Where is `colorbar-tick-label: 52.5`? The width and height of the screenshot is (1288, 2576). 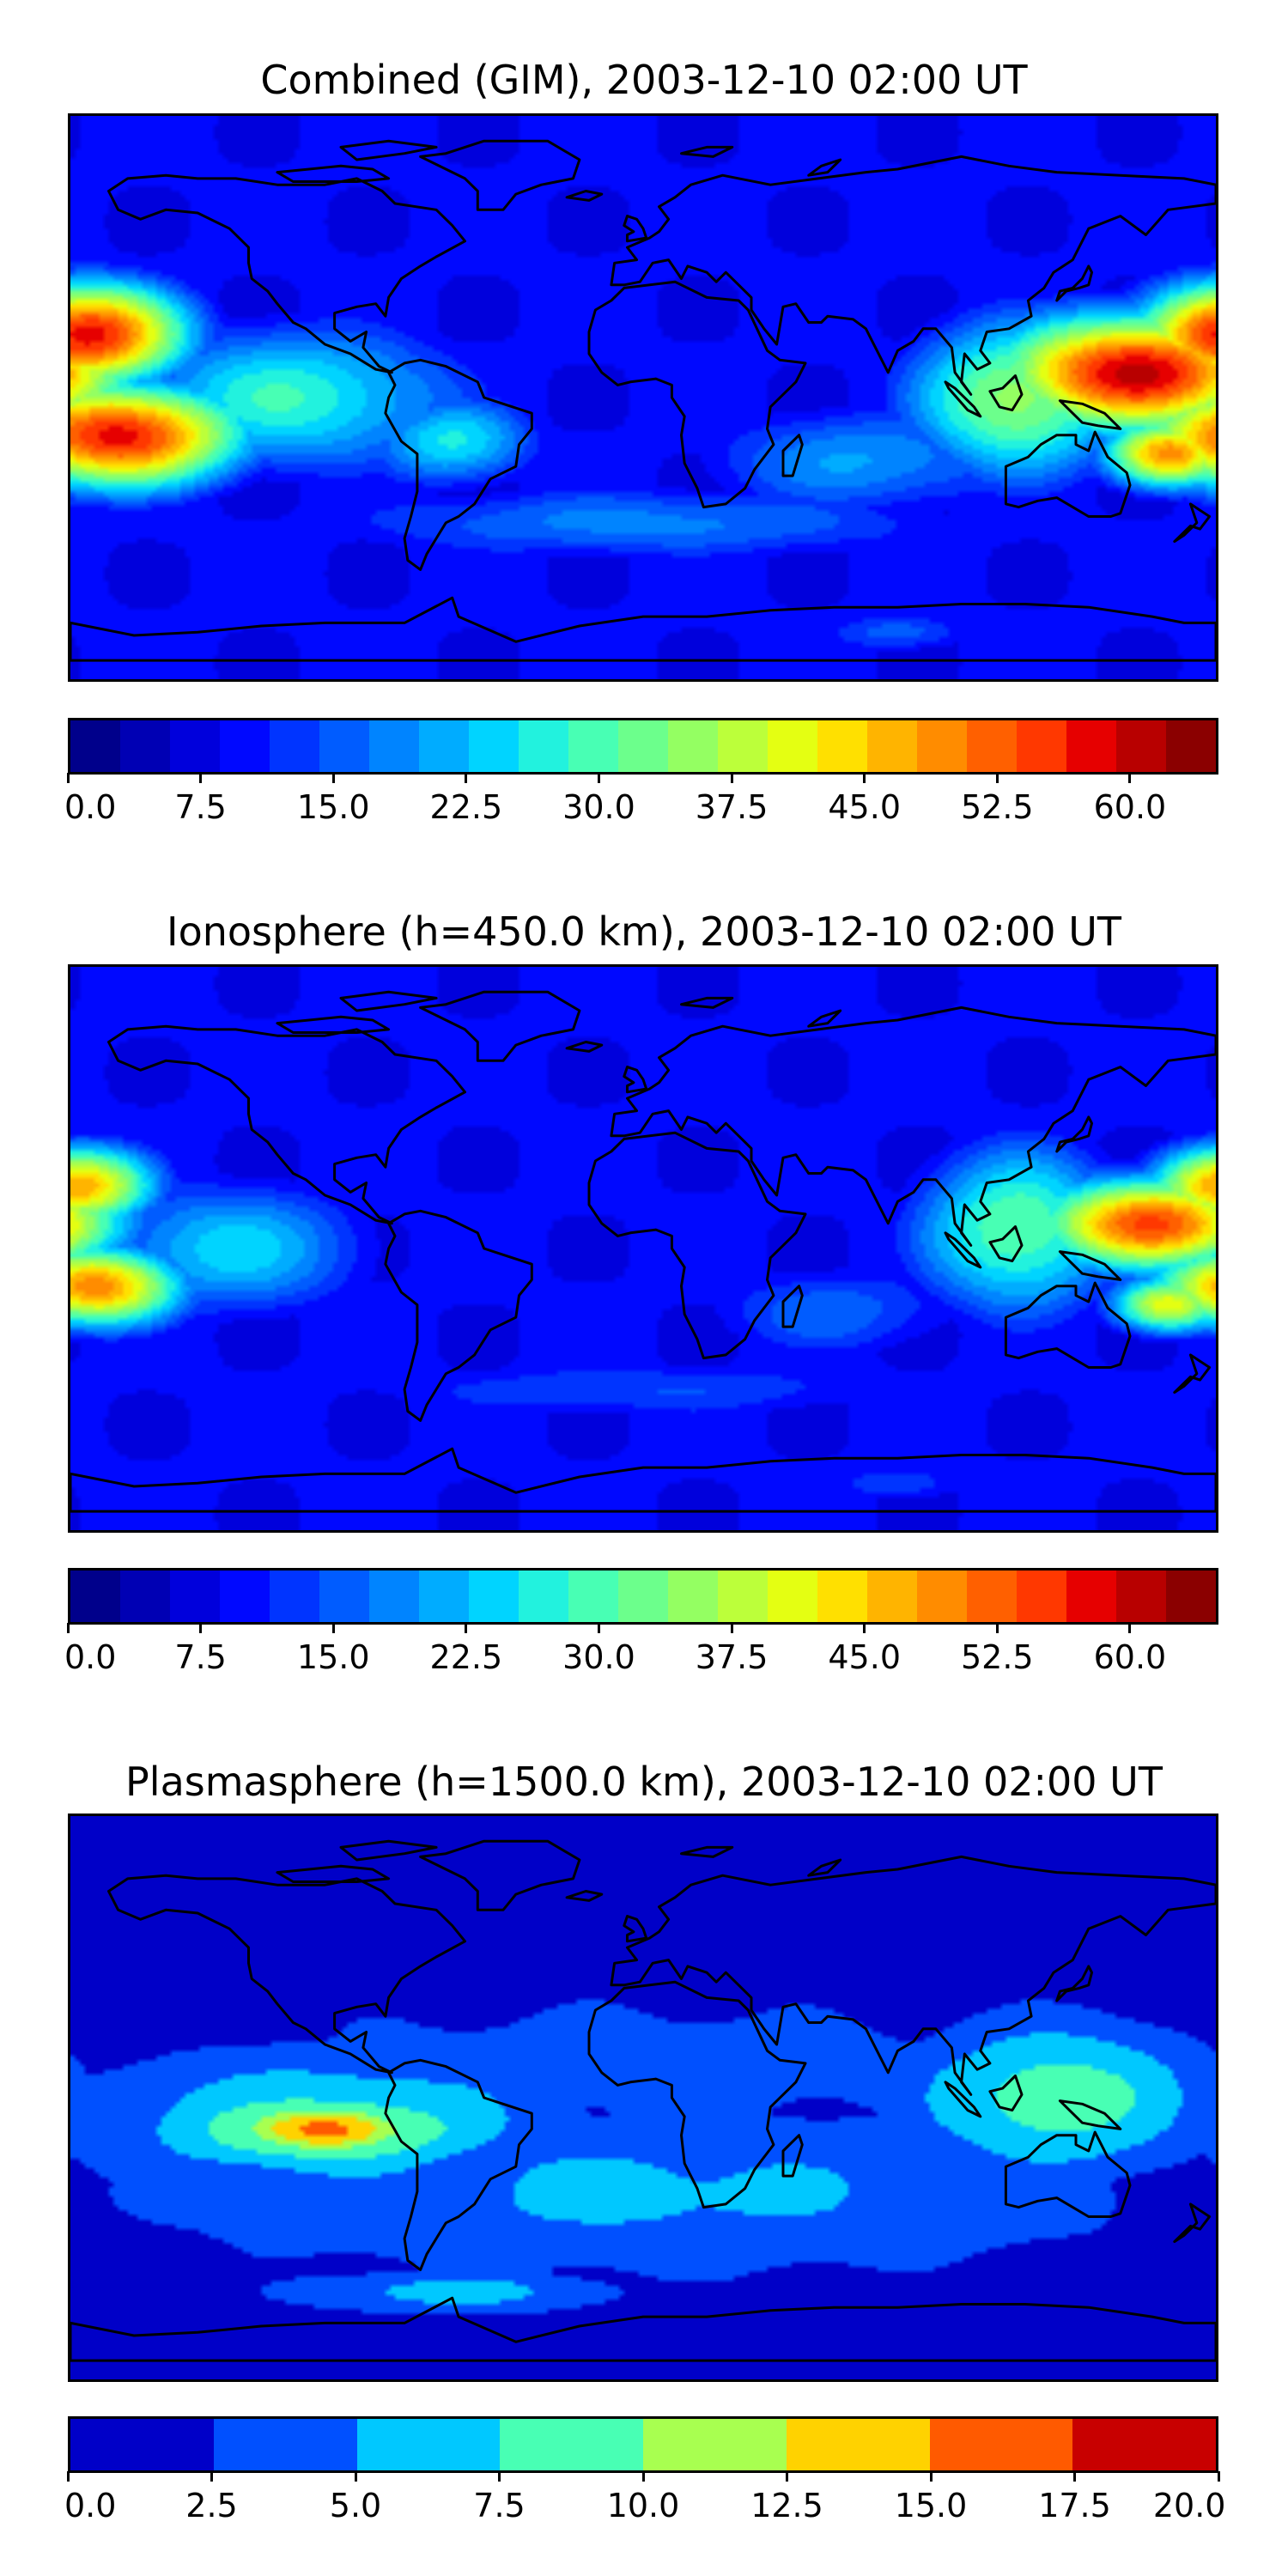
colorbar-tick-label: 52.5 is located at coordinates (997, 1657).